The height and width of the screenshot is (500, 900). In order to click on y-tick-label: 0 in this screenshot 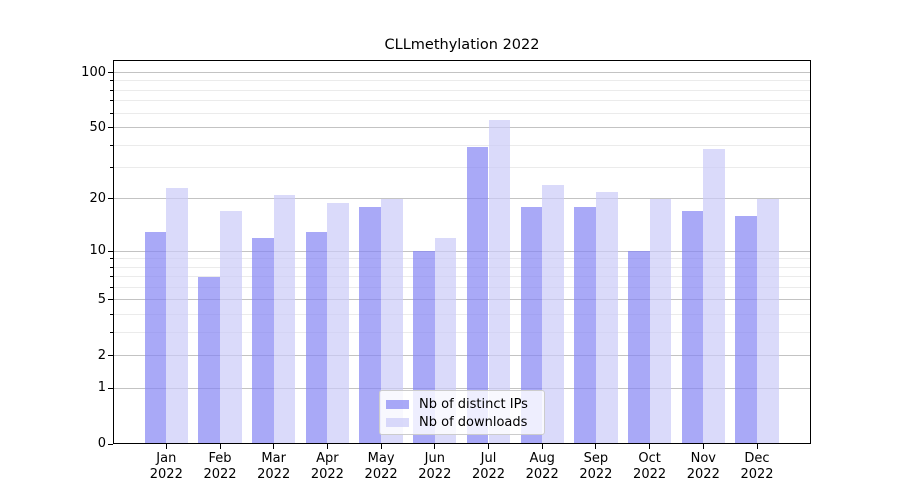, I will do `click(101, 443)`.